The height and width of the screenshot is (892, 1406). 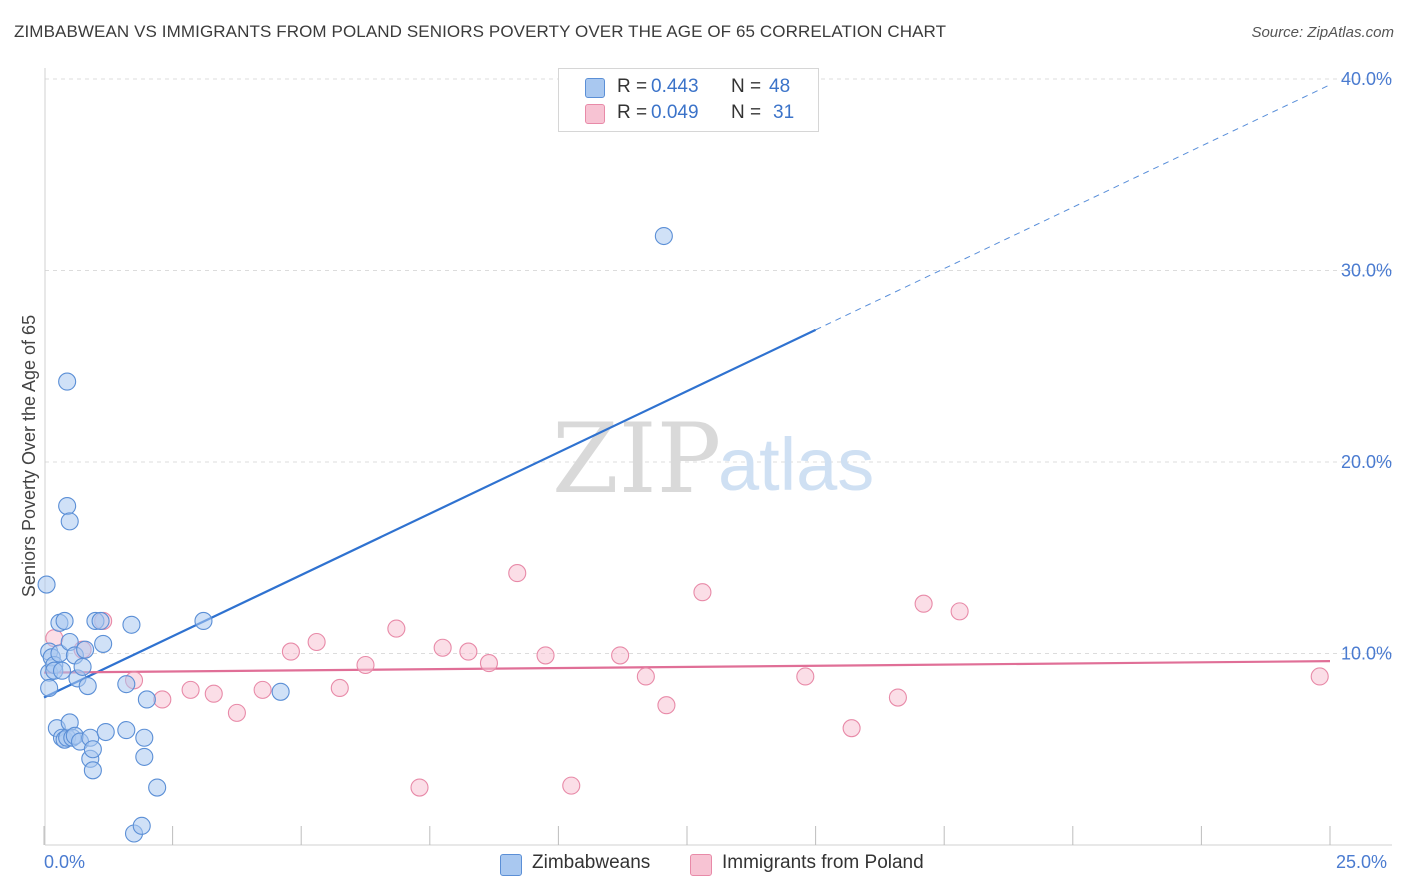 I want to click on stats-legend: R = 0.443 N = 48 R = 0.049 N = 31, so click(x=688, y=100).